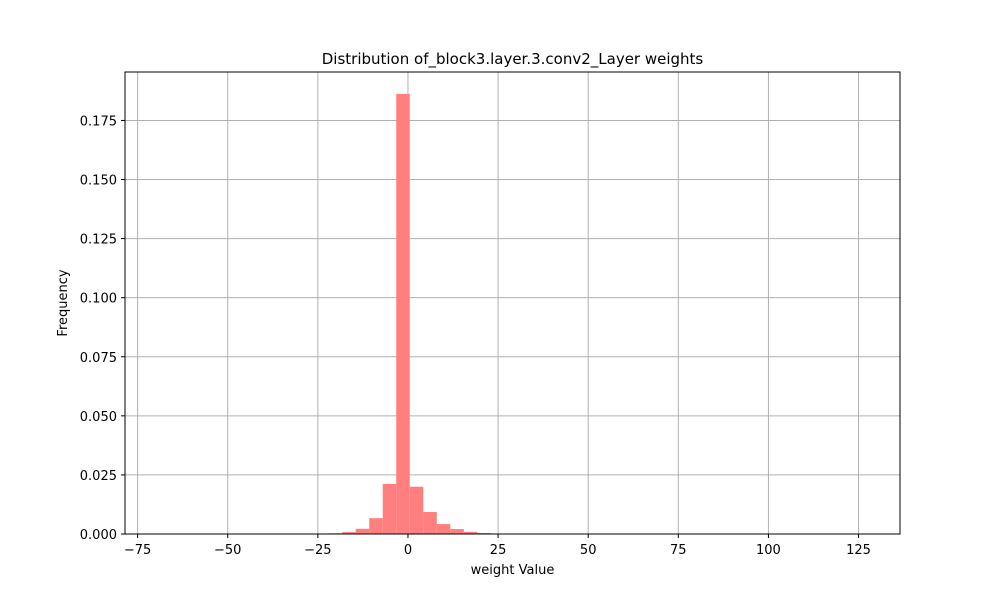 The width and height of the screenshot is (1000, 600). Describe the element at coordinates (858, 550) in the screenshot. I see `x-tick-label: 125` at that location.